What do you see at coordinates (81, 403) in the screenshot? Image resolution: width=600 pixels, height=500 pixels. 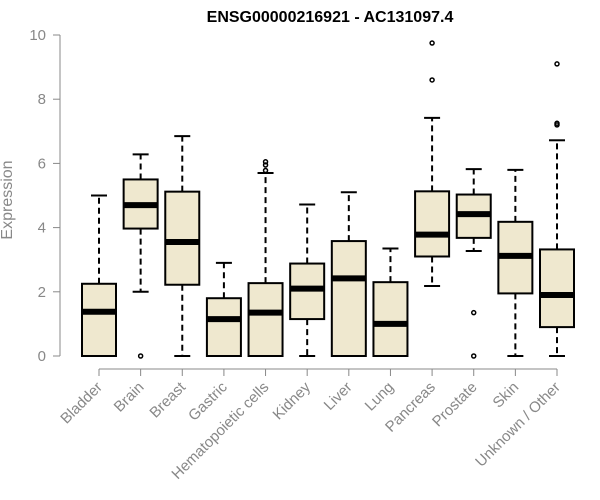 I see `x-tick-label: Bladder` at bounding box center [81, 403].